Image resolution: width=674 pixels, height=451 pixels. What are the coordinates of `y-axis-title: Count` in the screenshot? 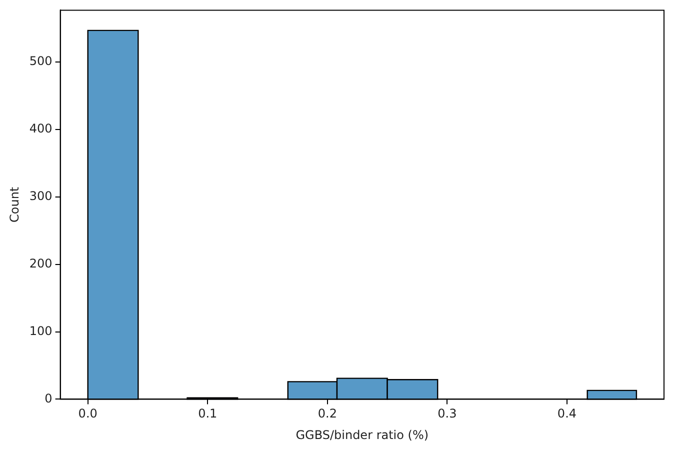 It's located at (14, 204).